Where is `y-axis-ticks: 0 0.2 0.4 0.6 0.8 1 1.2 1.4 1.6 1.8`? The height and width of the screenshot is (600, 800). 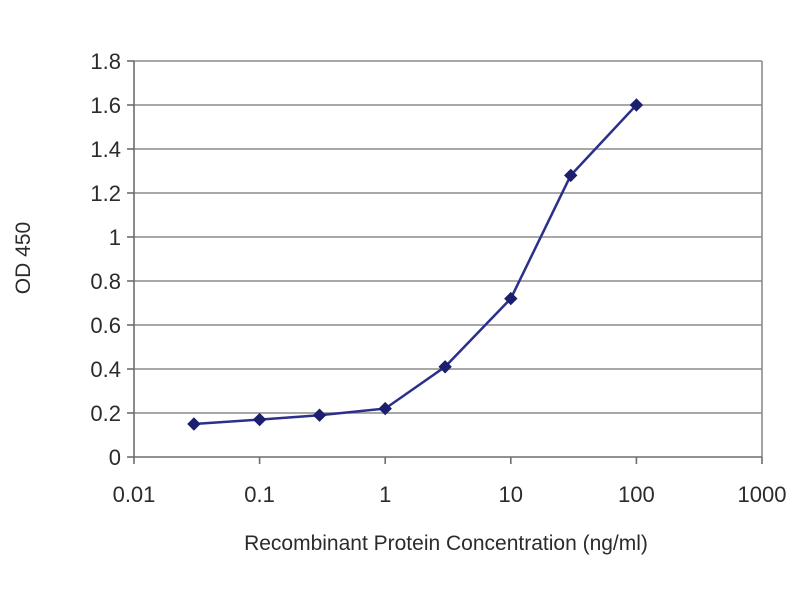 y-axis-ticks: 0 0.2 0.4 0.6 0.8 1 1.2 1.4 1.6 1.8 is located at coordinates (112, 259).